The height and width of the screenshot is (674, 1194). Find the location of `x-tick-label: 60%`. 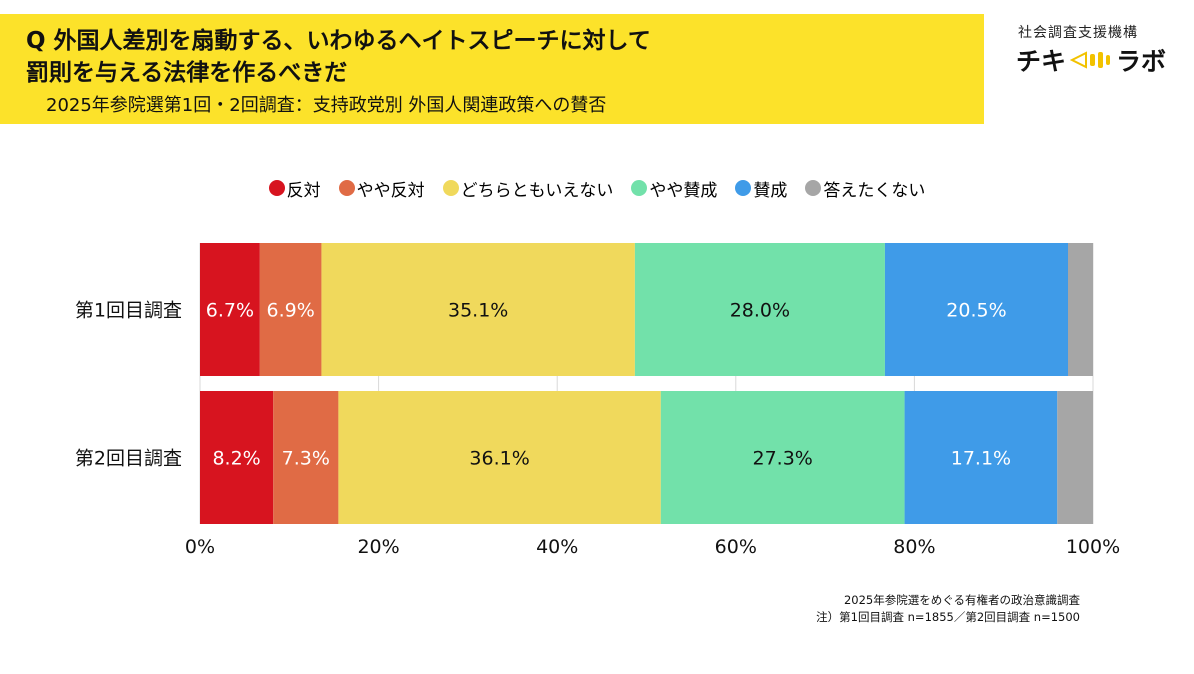

x-tick-label: 60% is located at coordinates (736, 547).